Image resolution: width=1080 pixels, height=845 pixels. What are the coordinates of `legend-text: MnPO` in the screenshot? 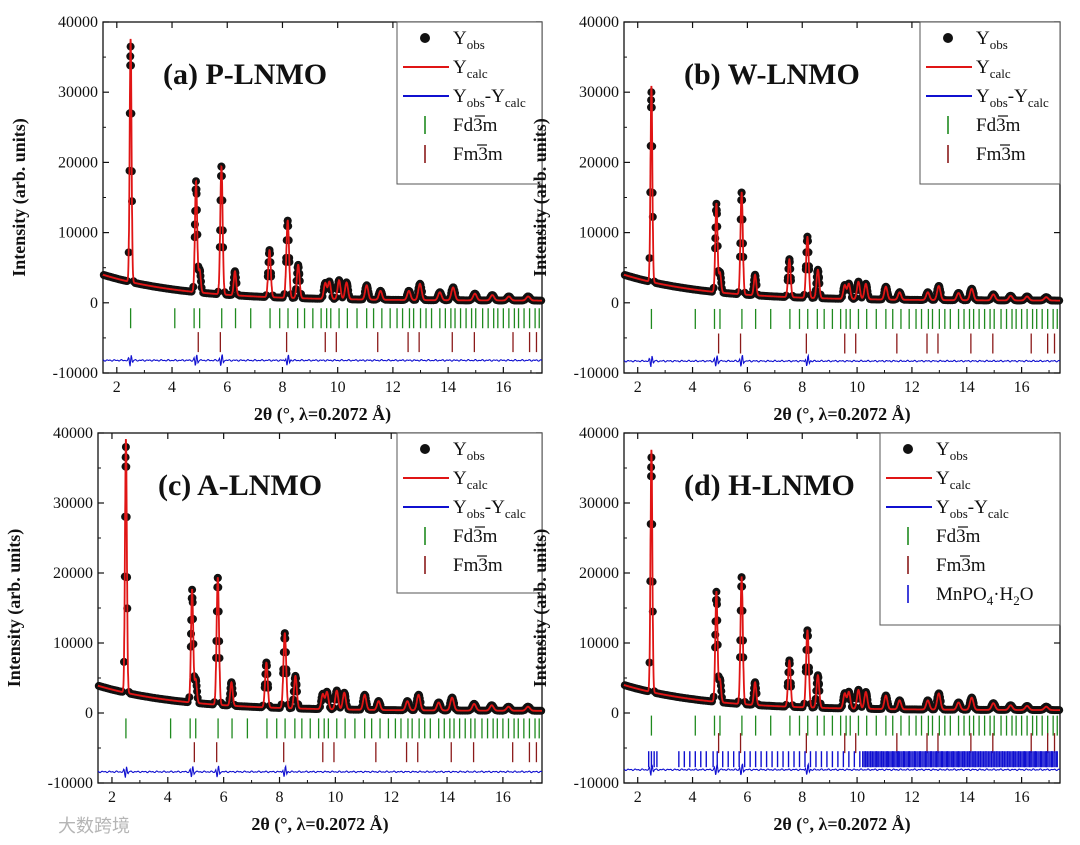 It's located at (961, 594).